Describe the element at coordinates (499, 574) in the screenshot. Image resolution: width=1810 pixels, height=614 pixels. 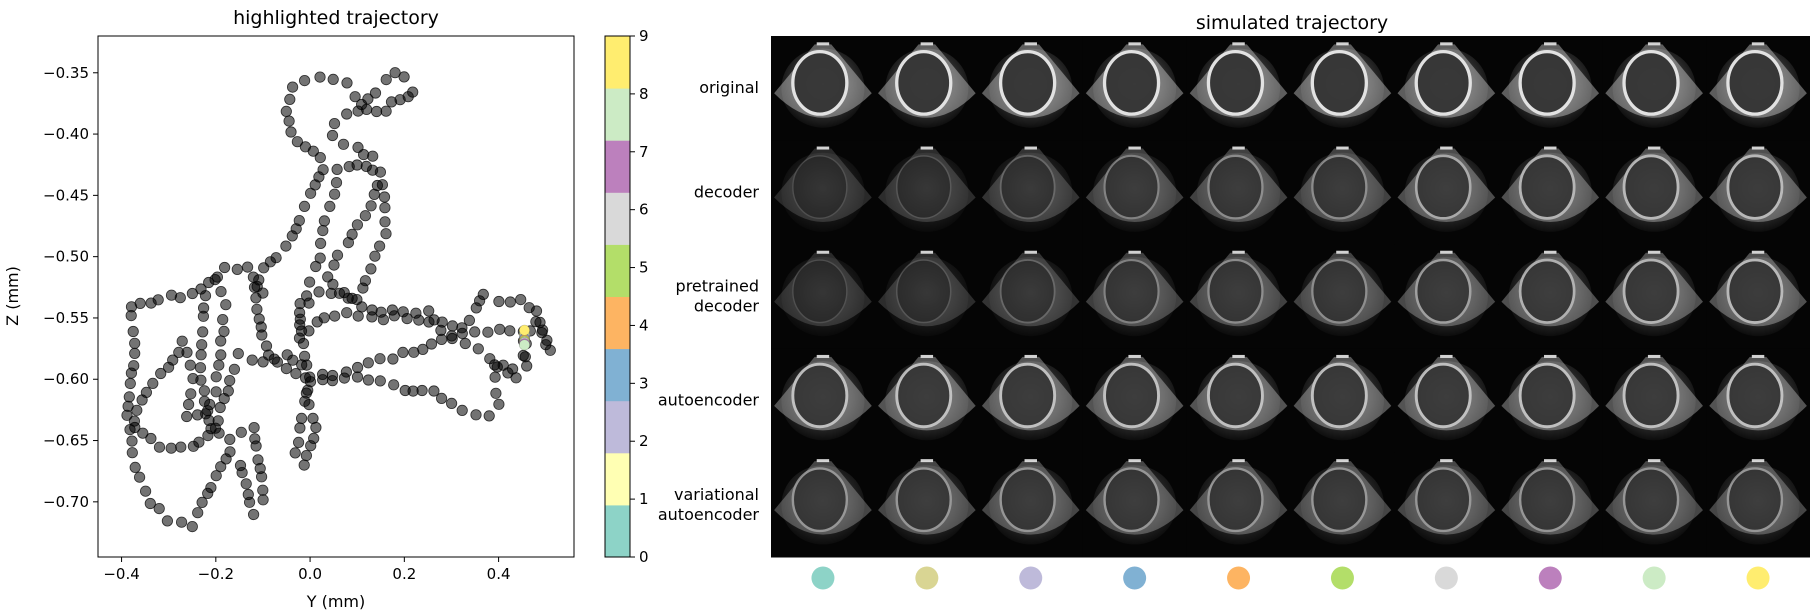
I see `x-tick-label: 0.4` at that location.